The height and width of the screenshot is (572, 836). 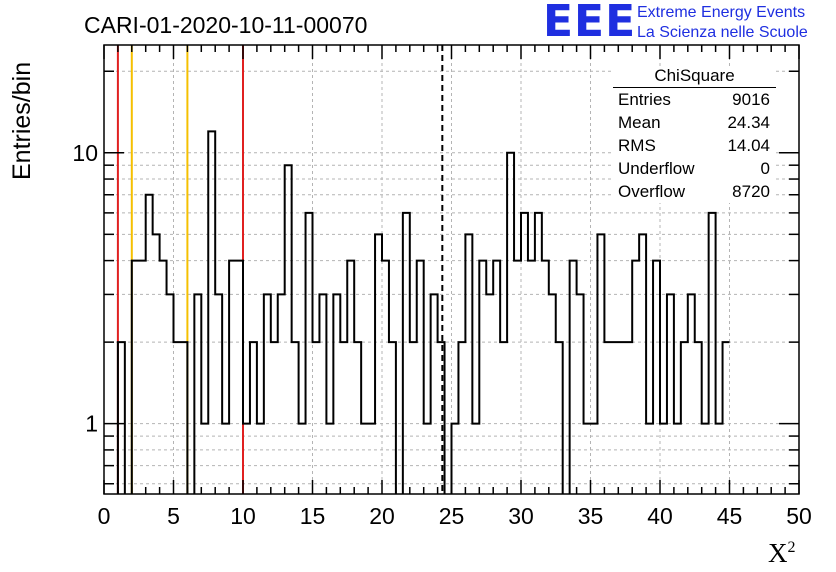 I want to click on logo-line-1: Extreme Energy Events, so click(x=721, y=12).